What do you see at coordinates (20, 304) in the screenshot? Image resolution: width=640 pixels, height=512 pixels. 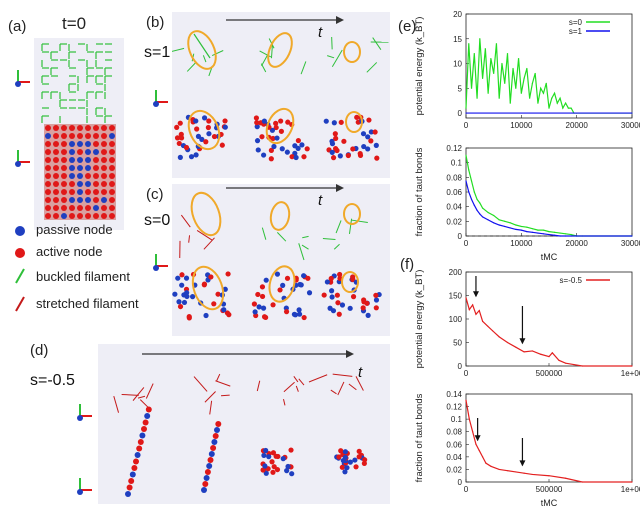 I see `stretched-filament-icon` at bounding box center [20, 304].